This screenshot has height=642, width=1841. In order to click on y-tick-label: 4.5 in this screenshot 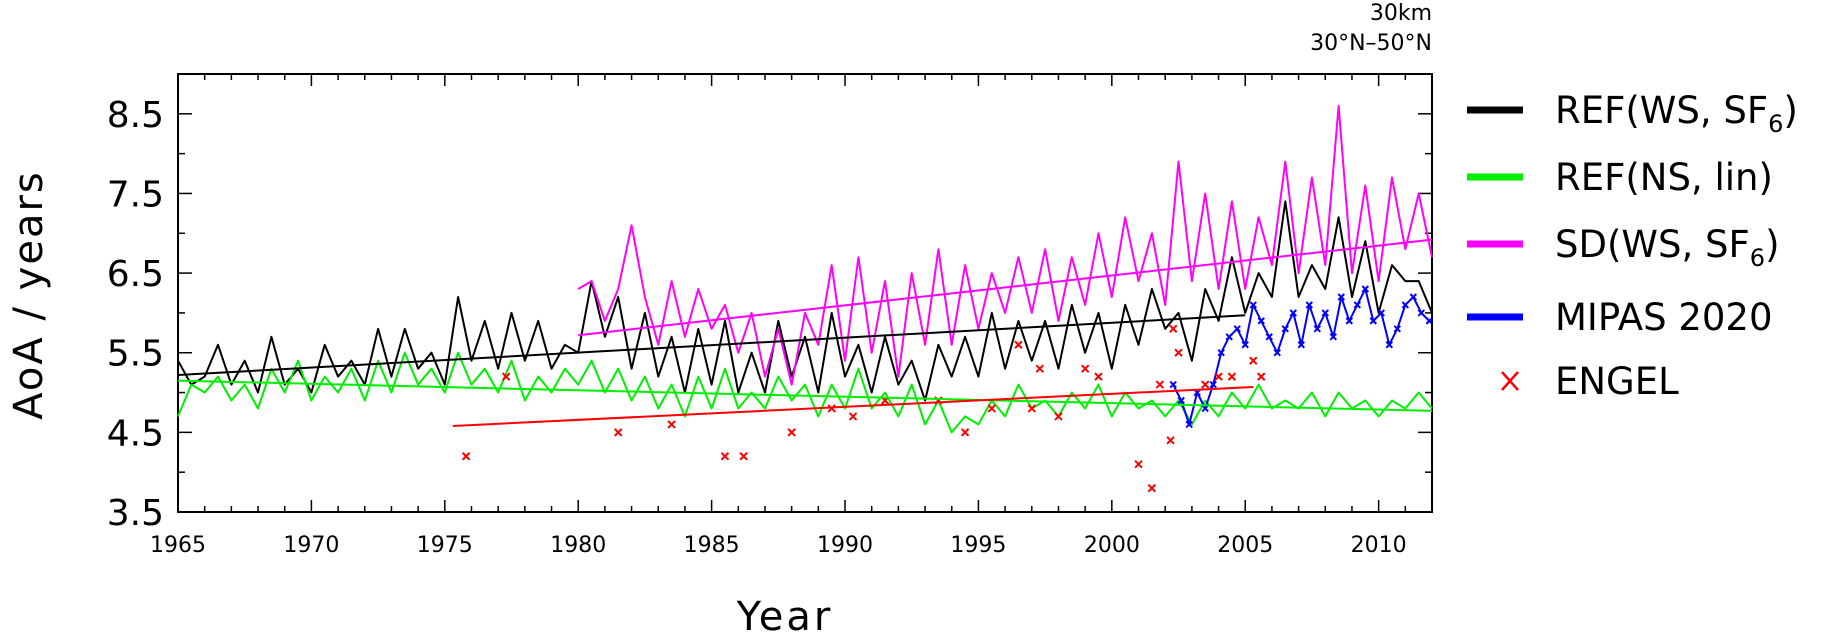, I will do `click(135, 433)`.